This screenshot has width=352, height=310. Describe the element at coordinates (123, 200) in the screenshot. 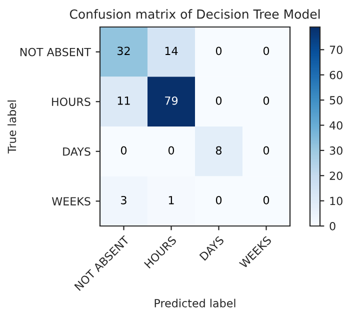

I see `data-label: 3` at that location.